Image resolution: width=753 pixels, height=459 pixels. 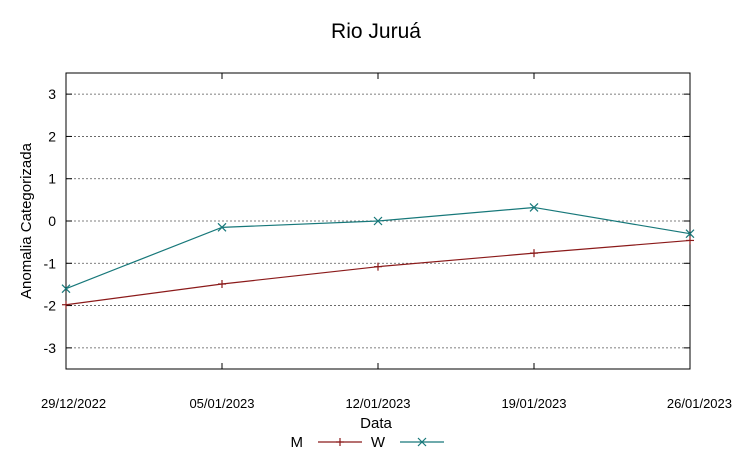 What do you see at coordinates (52, 221) in the screenshot?
I see `y-tick-label: 0` at bounding box center [52, 221].